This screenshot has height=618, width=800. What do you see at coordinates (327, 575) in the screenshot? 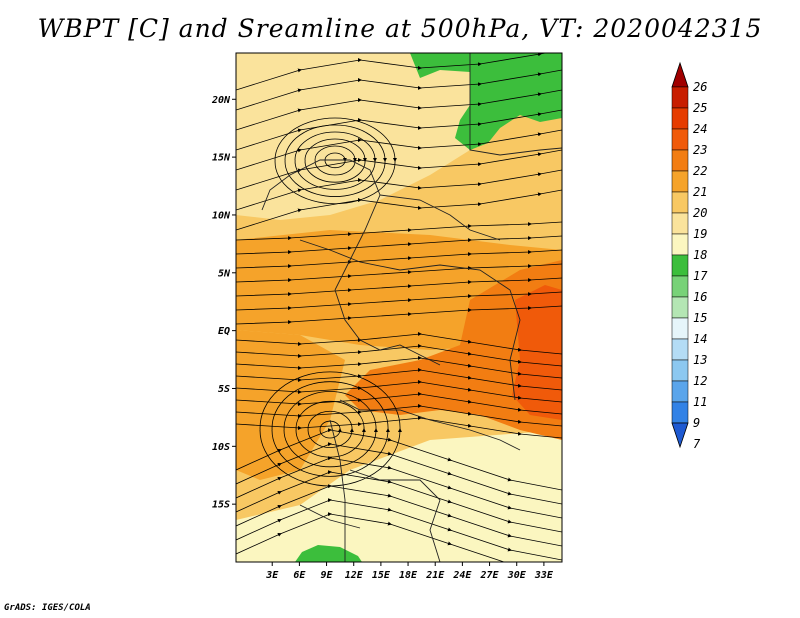
I see `lon-tick-label: 9E` at bounding box center [327, 575].